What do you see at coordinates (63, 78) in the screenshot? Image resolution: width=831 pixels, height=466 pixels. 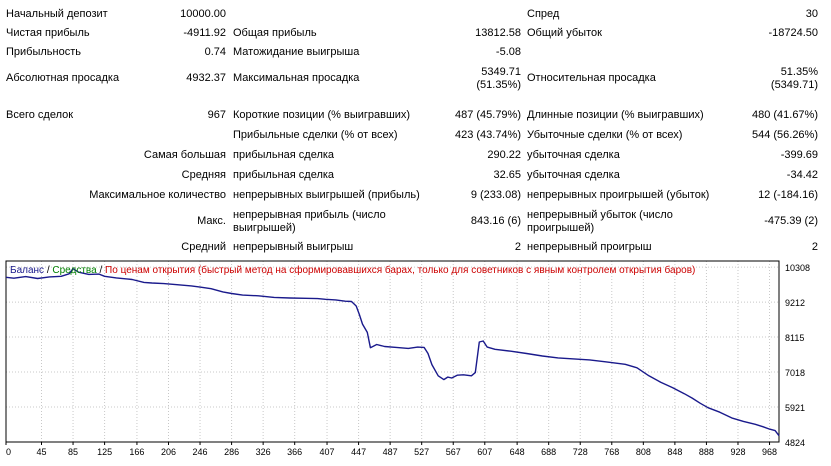 I see `abs-drawdown-label: Абсолютная просадка` at bounding box center [63, 78].